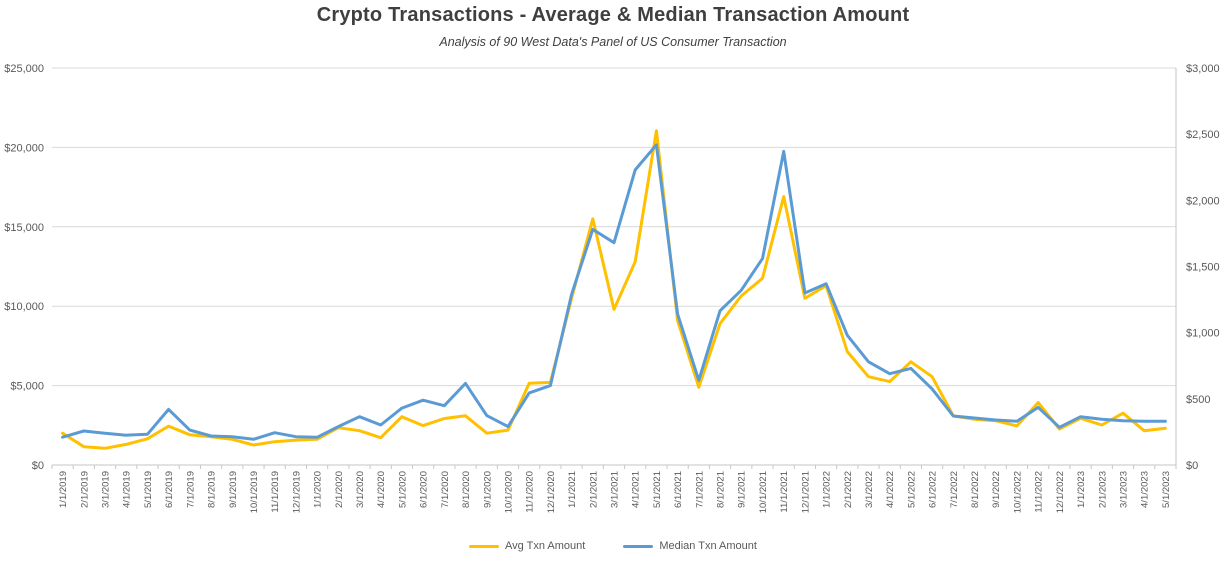 The width and height of the screenshot is (1226, 564). I want to click on x-axis-label: 6/1/2019, so click(169, 489).